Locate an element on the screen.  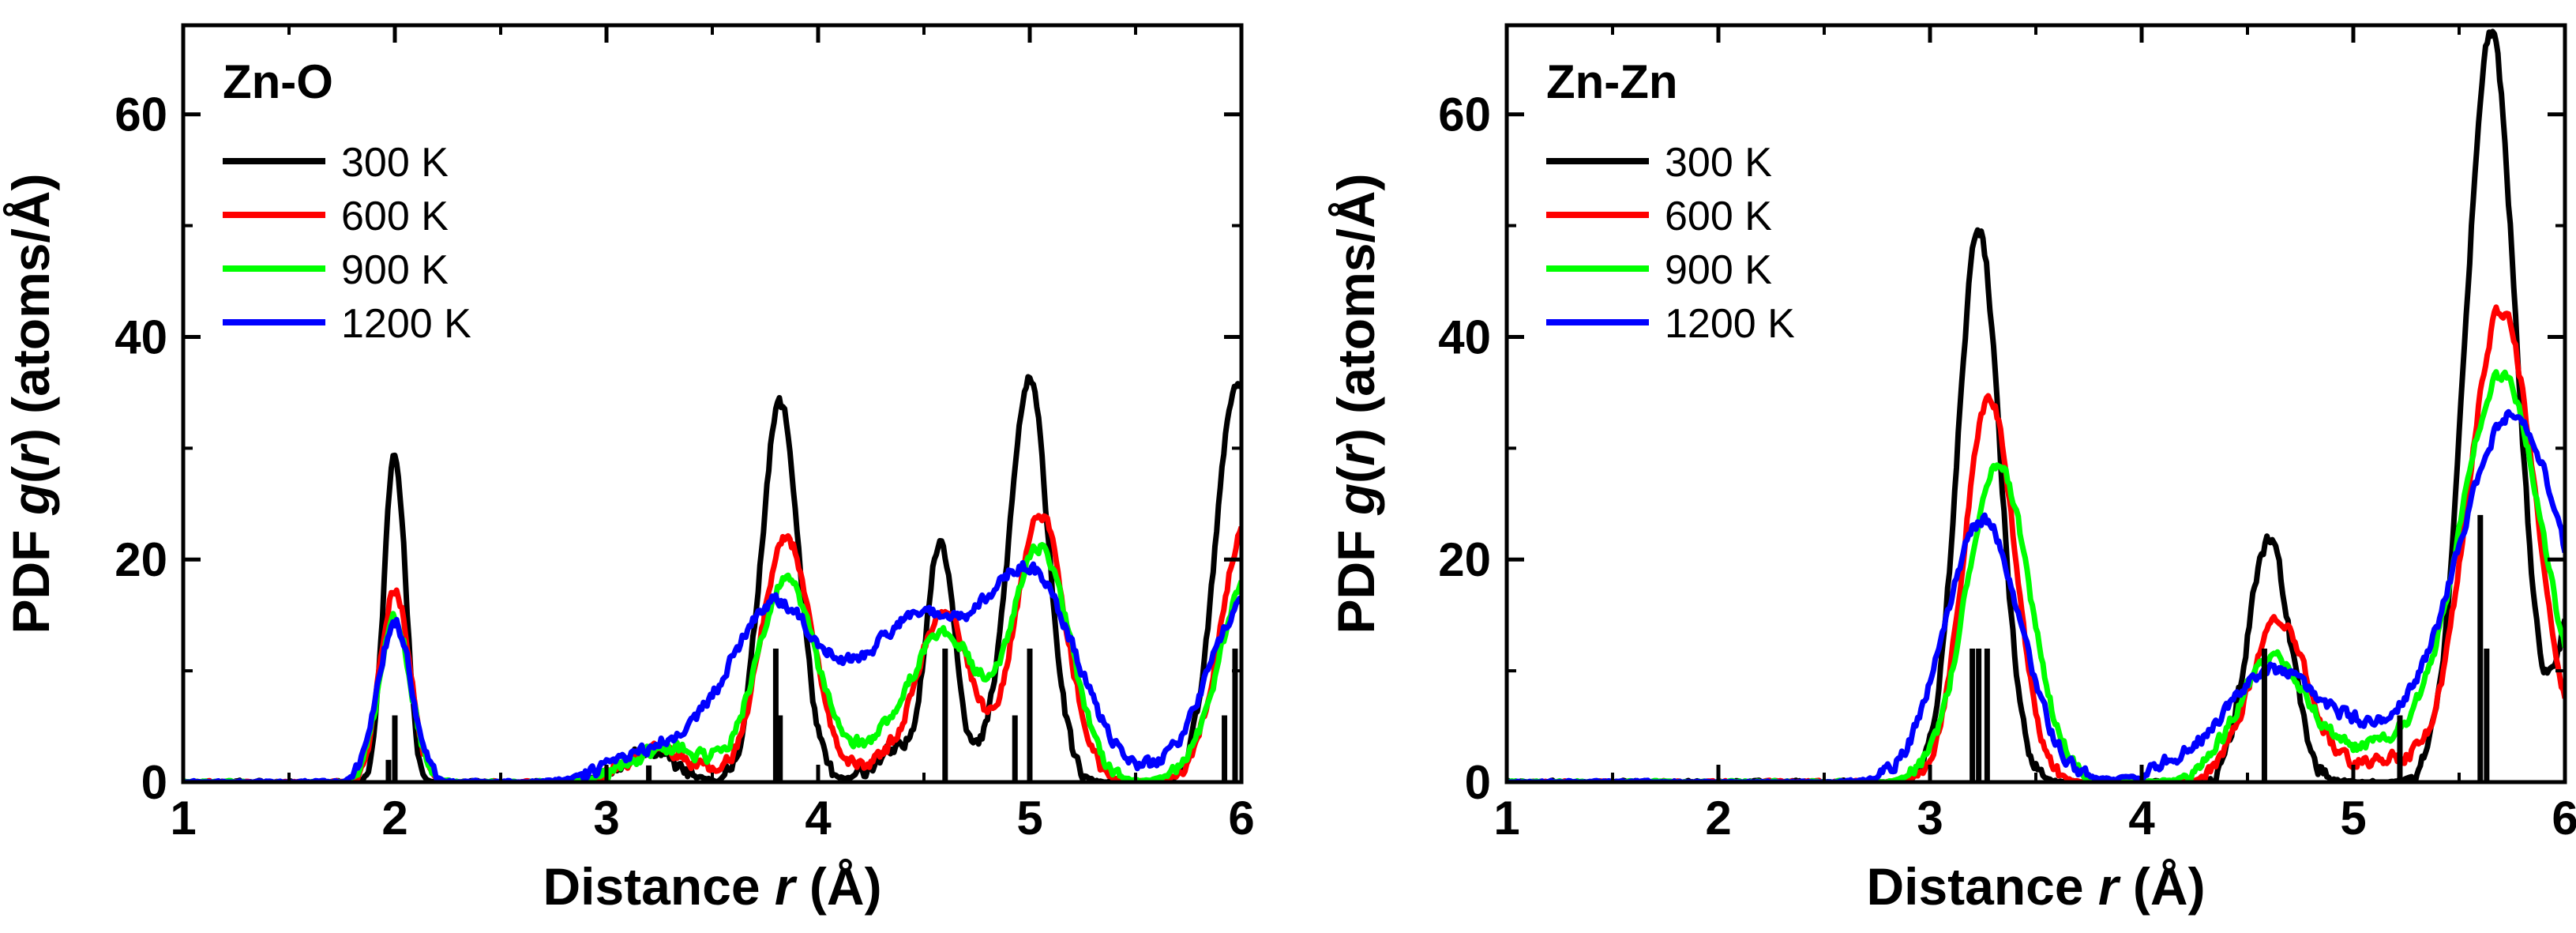
panel-title: Zn-Zn is located at coordinates (1612, 81).